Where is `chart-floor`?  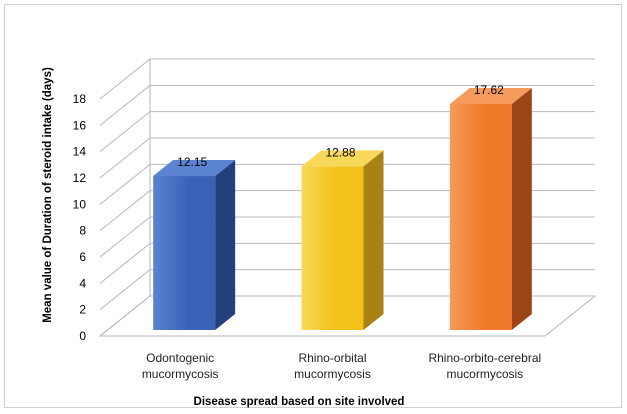
chart-floor is located at coordinates (347, 316).